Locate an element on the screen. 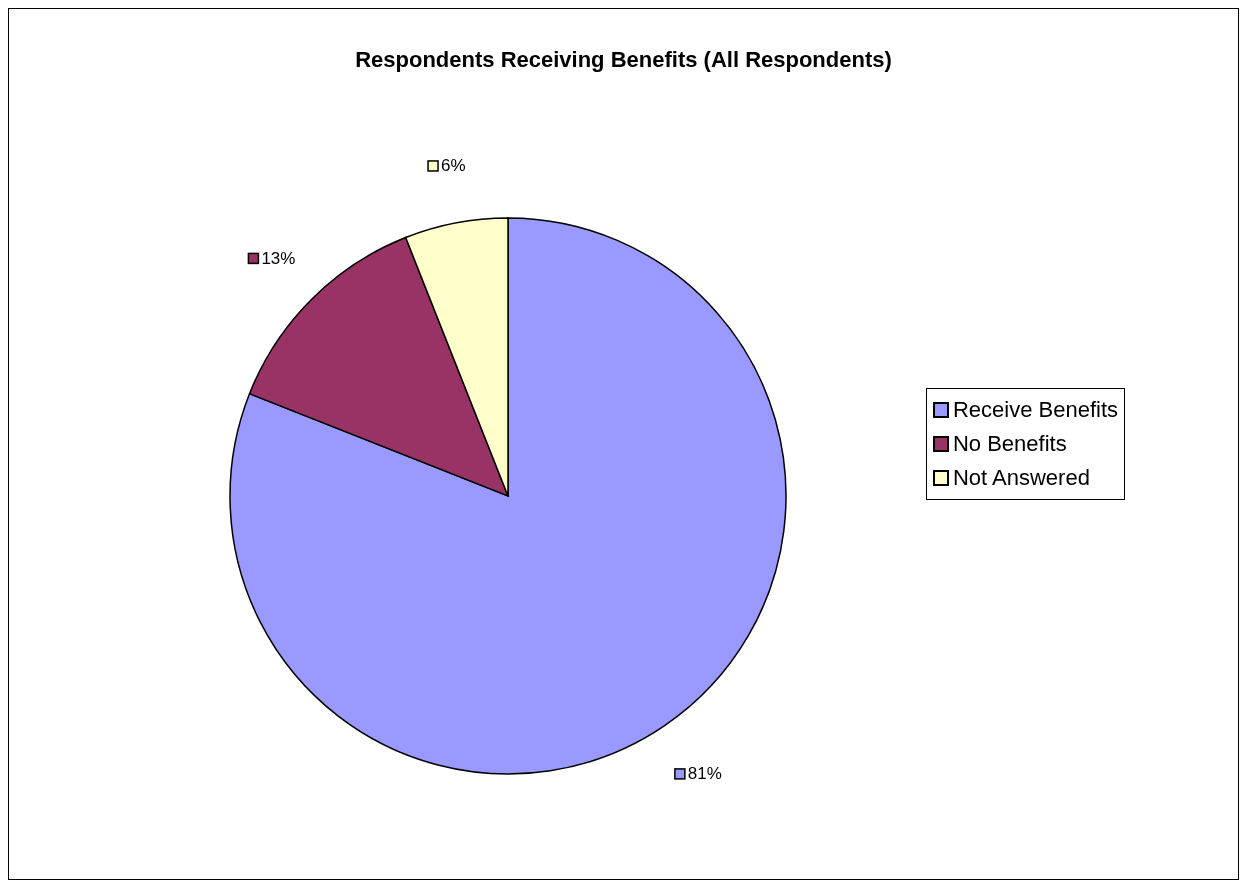 The width and height of the screenshot is (1247, 888). data-label: 81% is located at coordinates (704, 774).